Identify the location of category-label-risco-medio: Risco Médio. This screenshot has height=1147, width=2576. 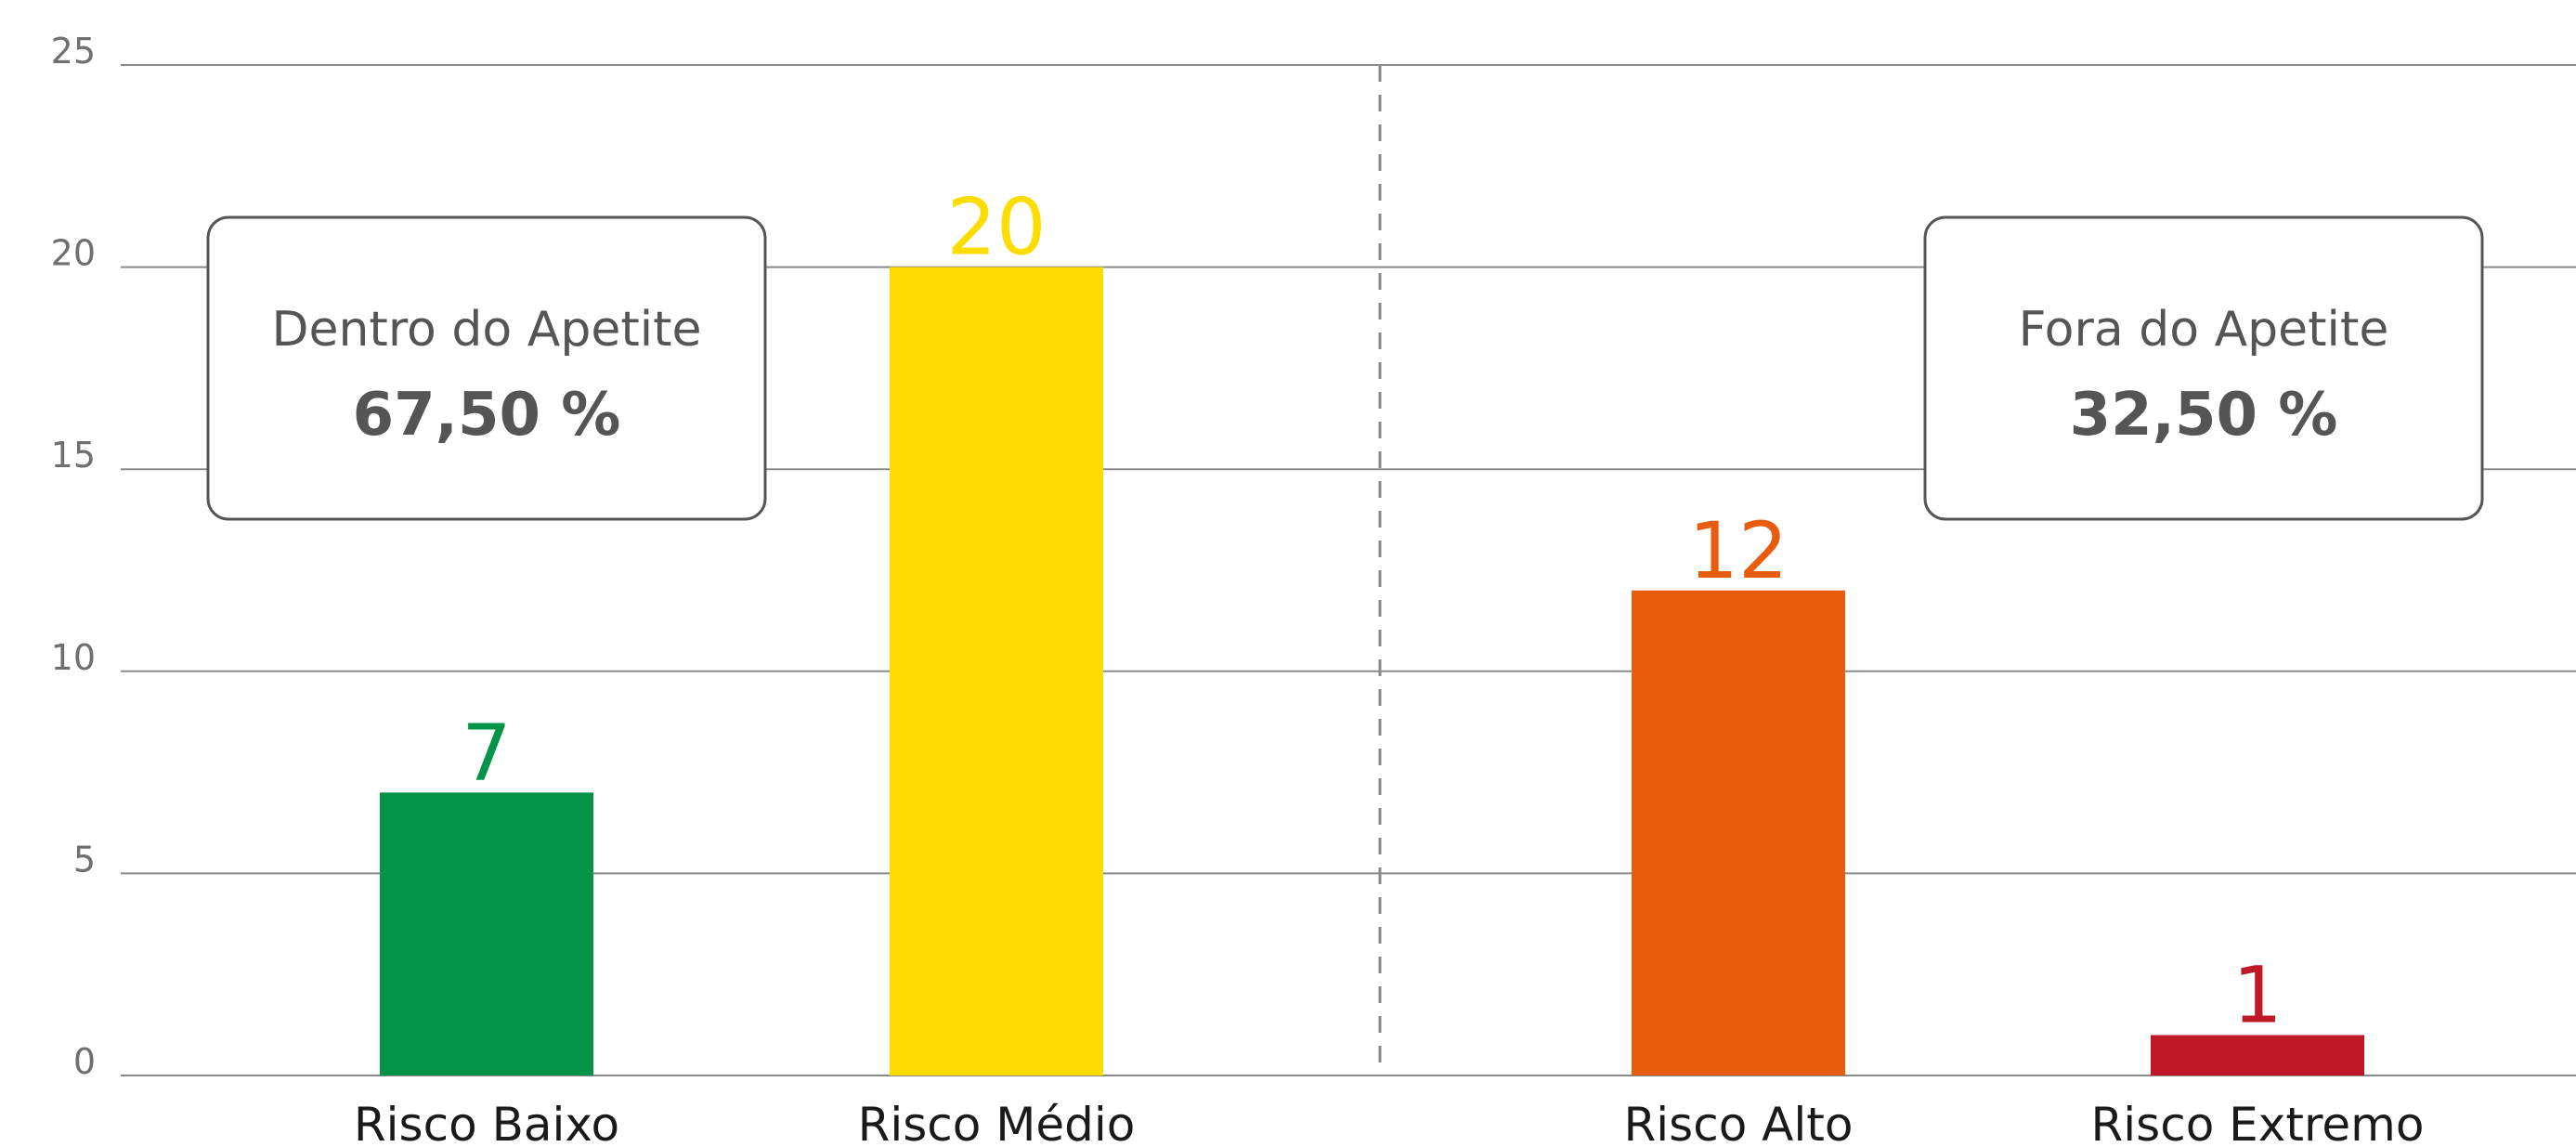
(997, 1122).